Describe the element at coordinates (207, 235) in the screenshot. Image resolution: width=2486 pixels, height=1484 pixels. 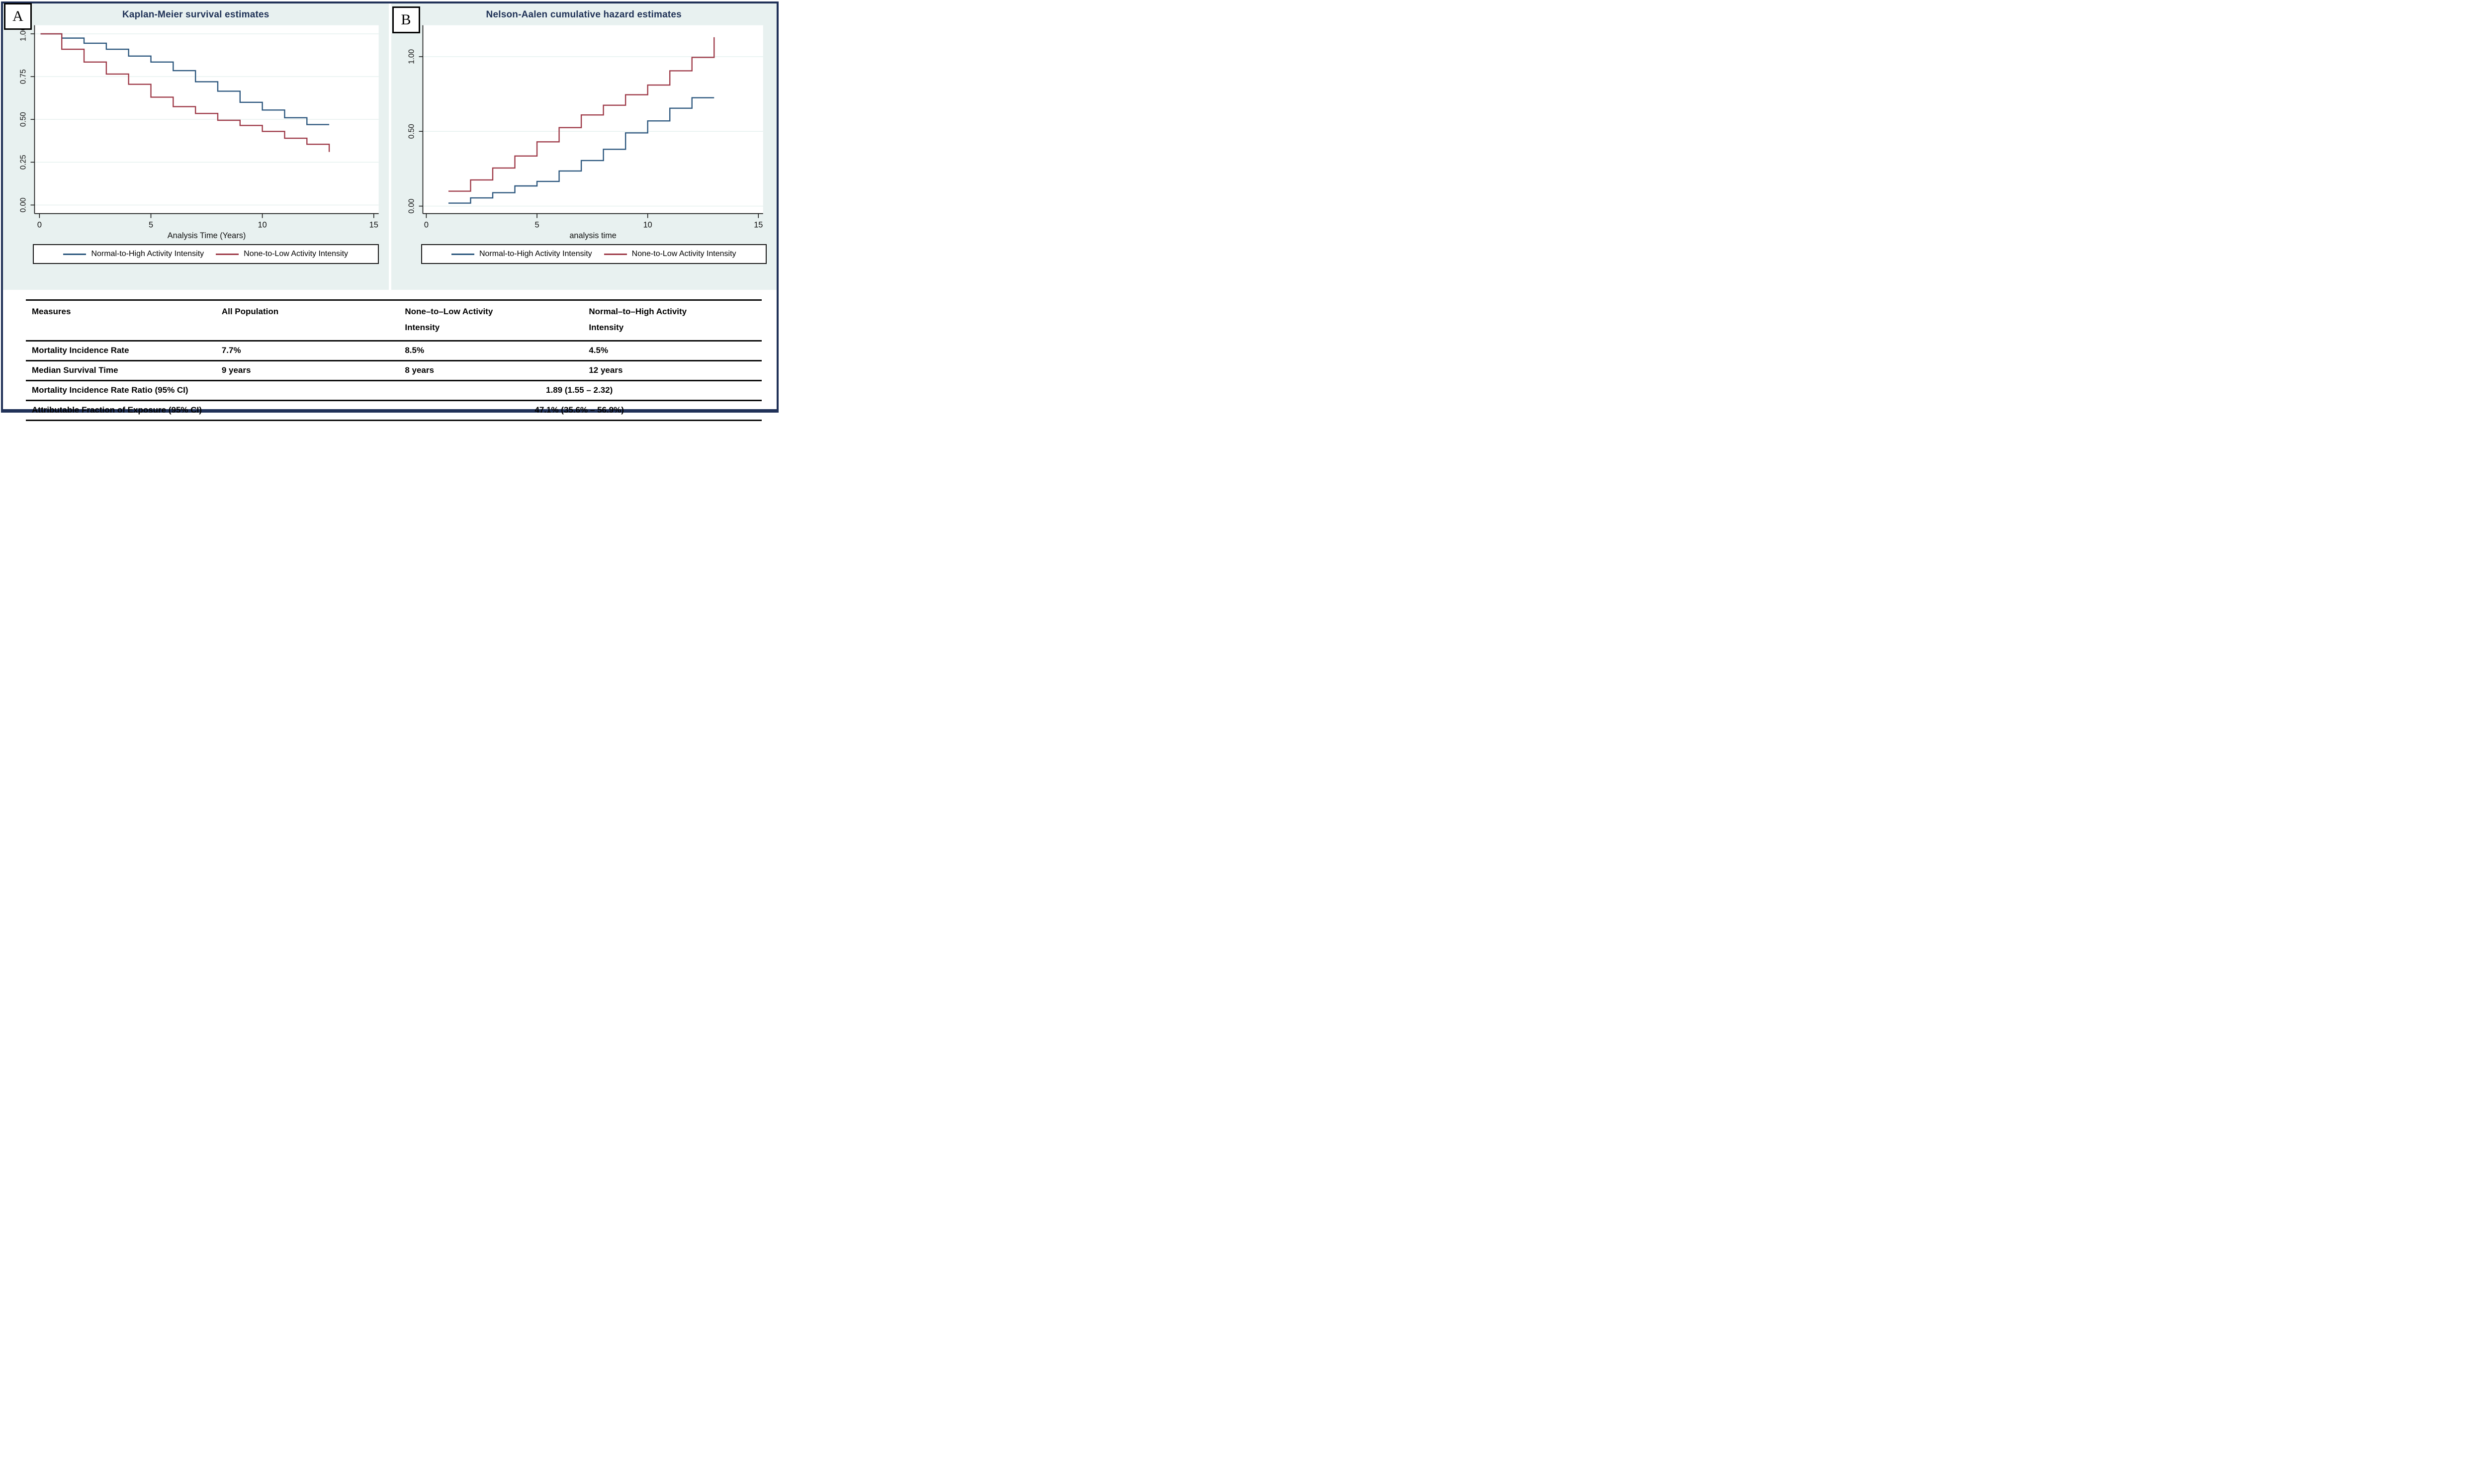
I see `svg-text: Analysis Time (Years)` at that location.